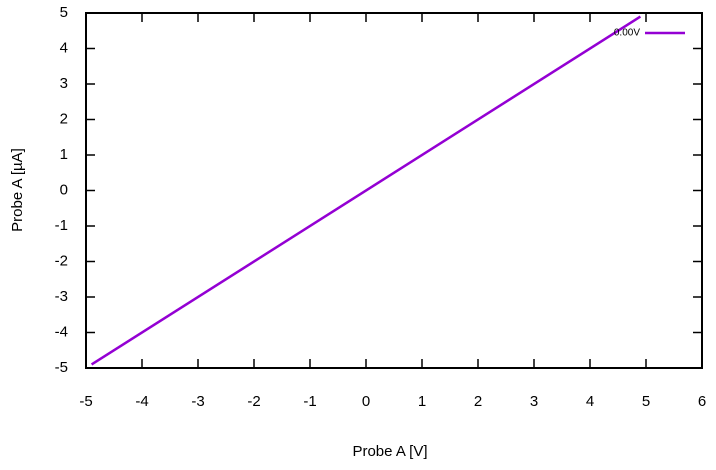 Image resolution: width=716 pixels, height=470 pixels. I want to click on x-tick-label: -5, so click(85, 401).